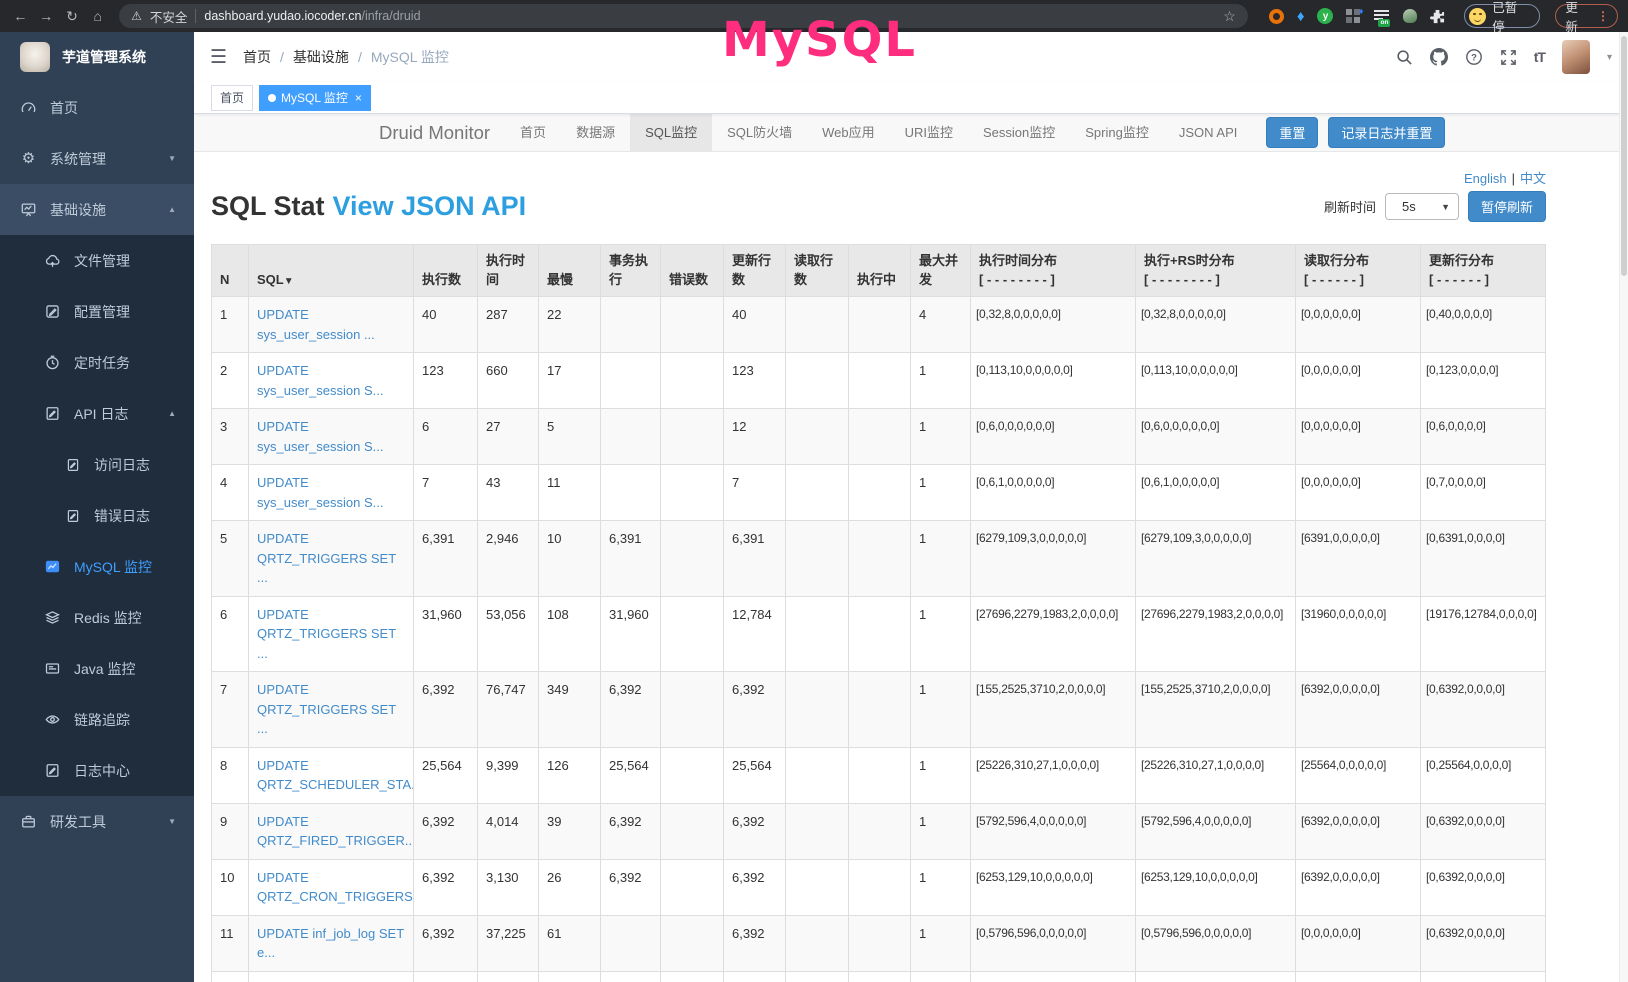 This screenshot has height=982, width=1628. I want to click on druid-tab-URI监控: URI监控, so click(928, 132).